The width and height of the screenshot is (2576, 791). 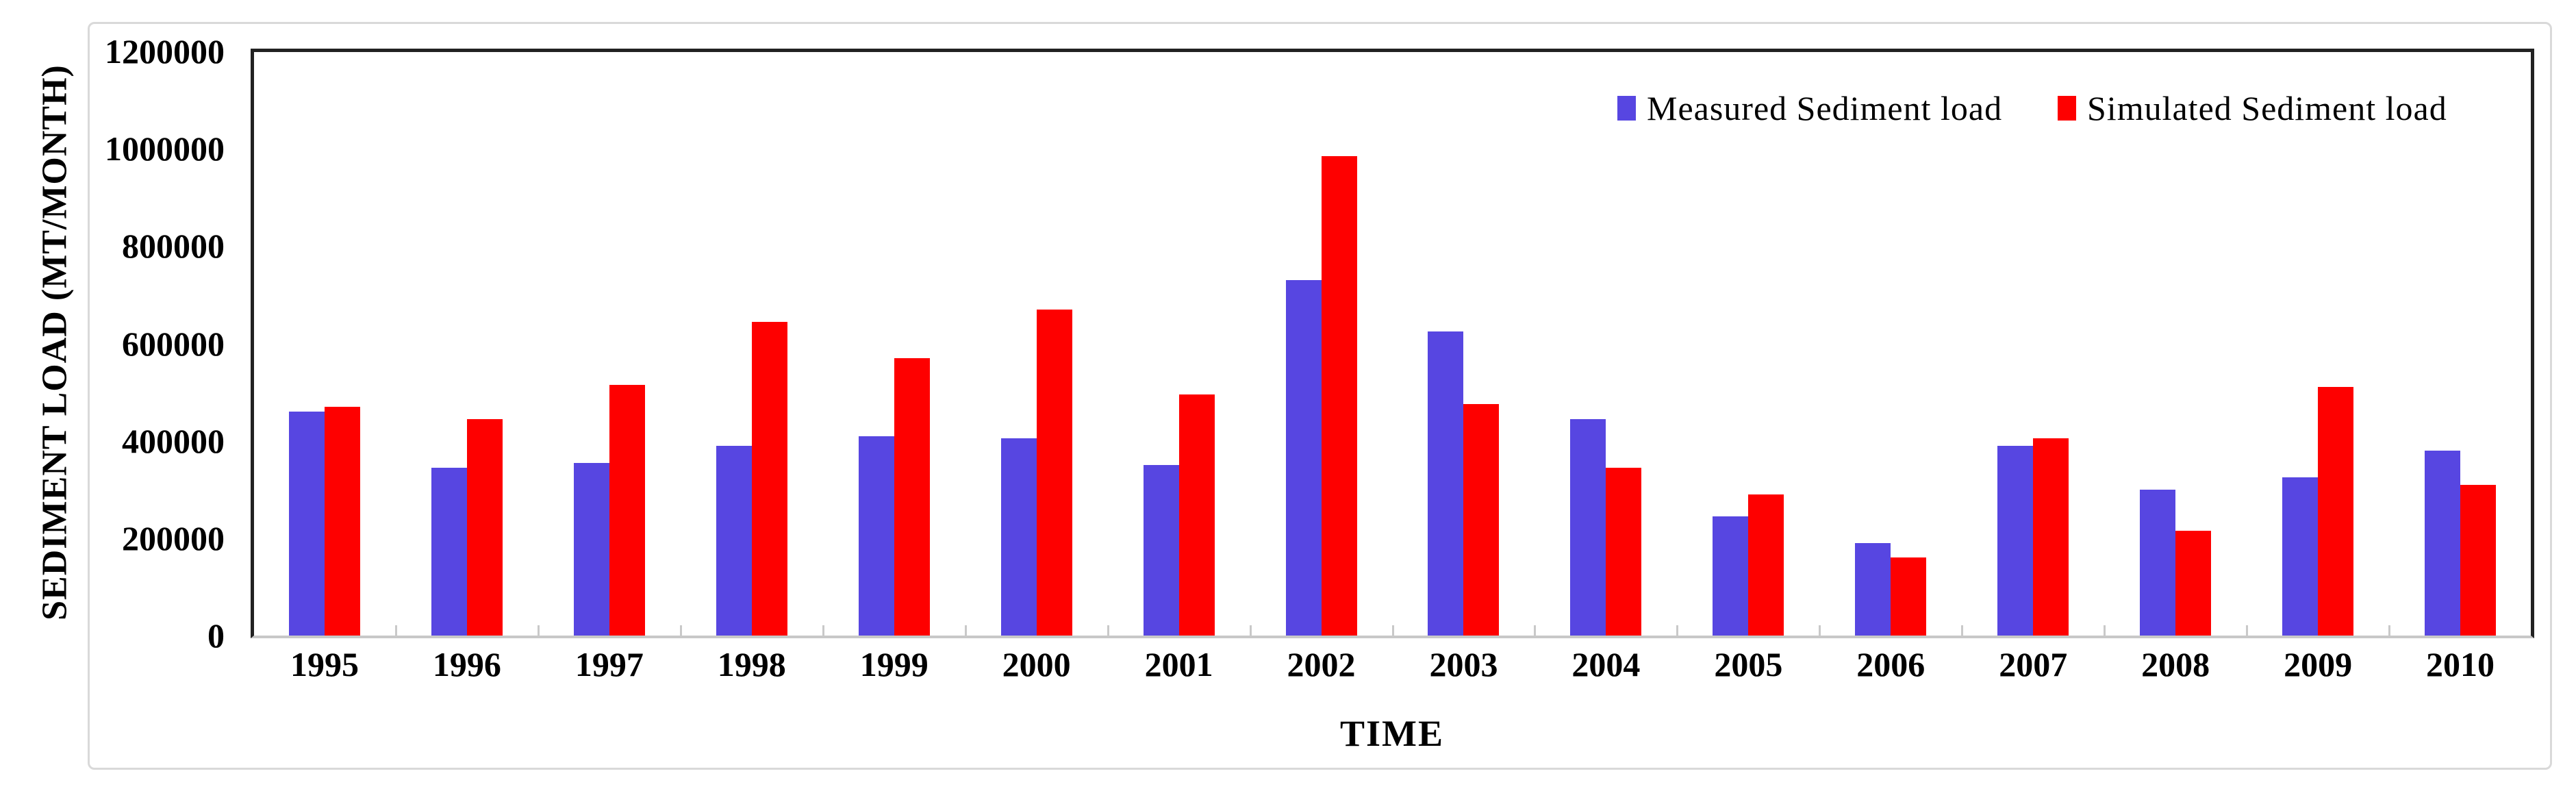 What do you see at coordinates (1303, 458) in the screenshot?
I see `bar-measured-2002` at bounding box center [1303, 458].